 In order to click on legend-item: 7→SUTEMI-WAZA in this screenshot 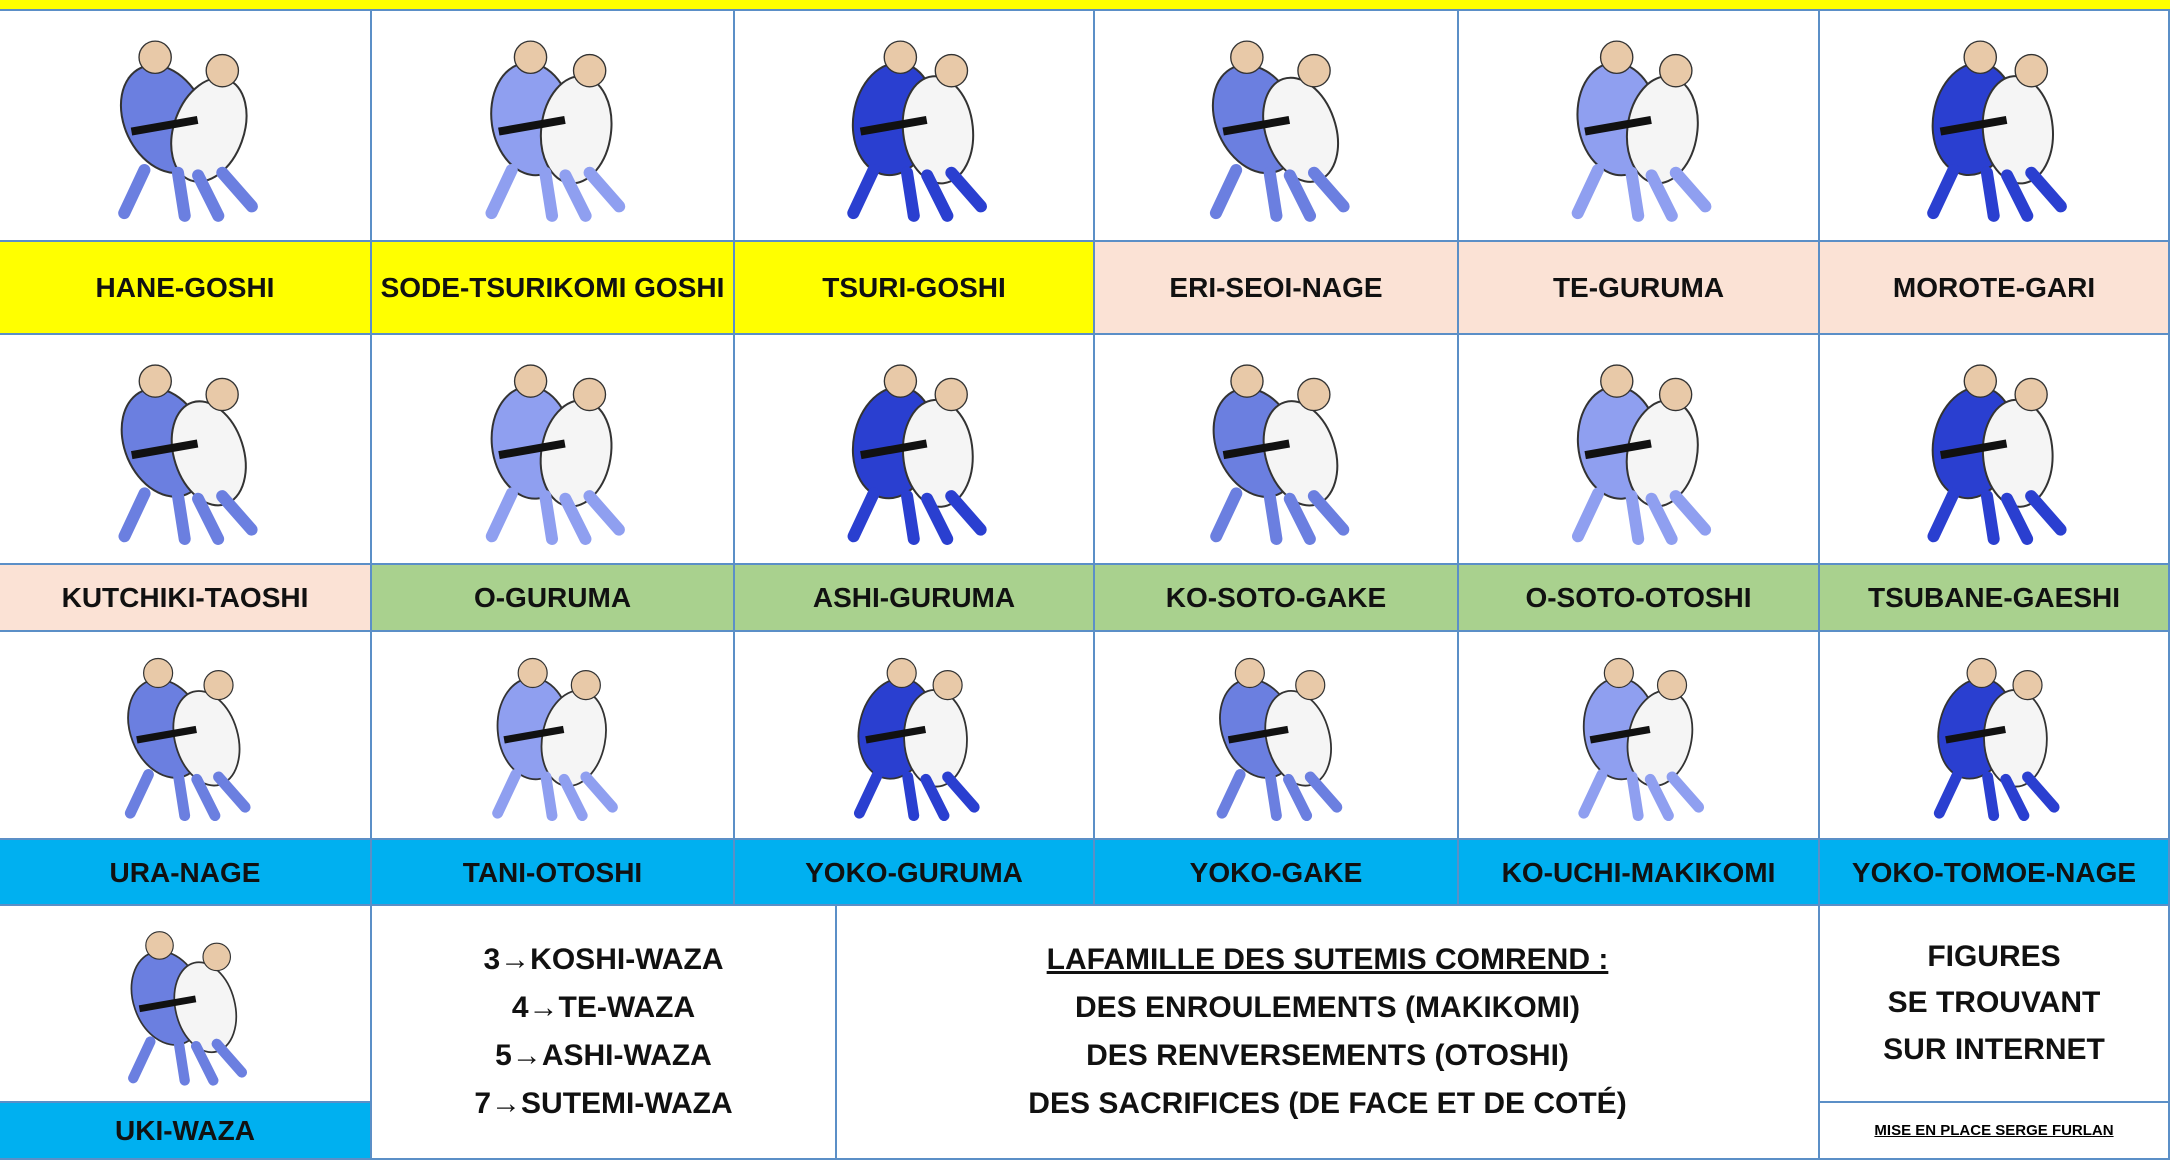, I will do `click(603, 1103)`.